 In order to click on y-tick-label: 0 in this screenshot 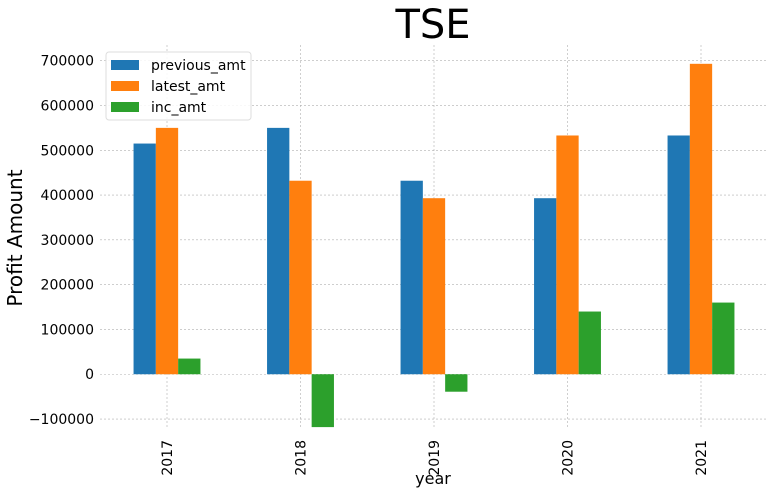, I will do `click(89, 375)`.